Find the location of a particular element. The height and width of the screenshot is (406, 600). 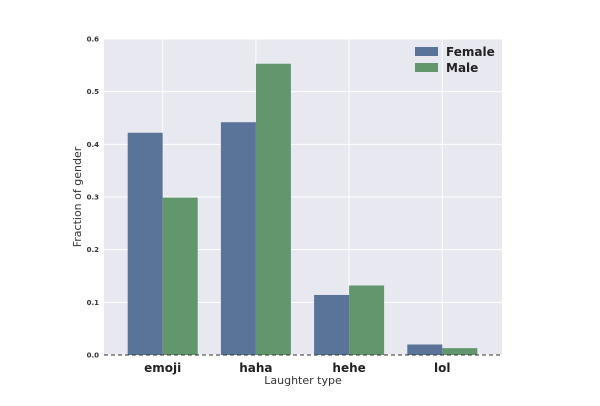

x-tick-label: emoji is located at coordinates (162, 368).